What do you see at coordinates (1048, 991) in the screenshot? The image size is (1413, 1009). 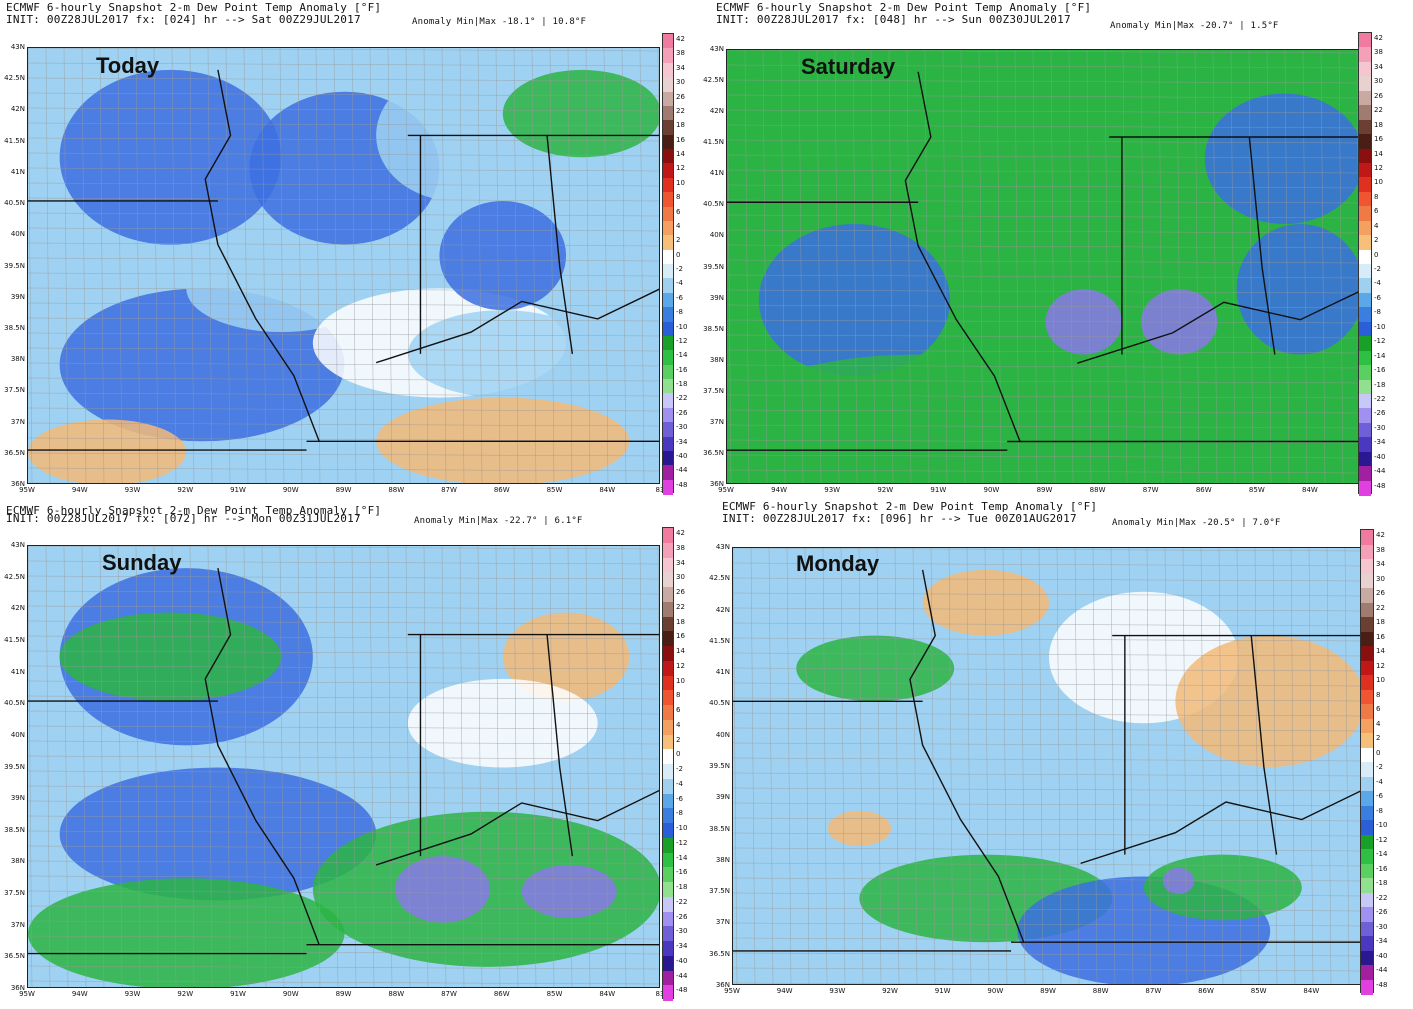 I see `lon-label: 89W` at bounding box center [1048, 991].